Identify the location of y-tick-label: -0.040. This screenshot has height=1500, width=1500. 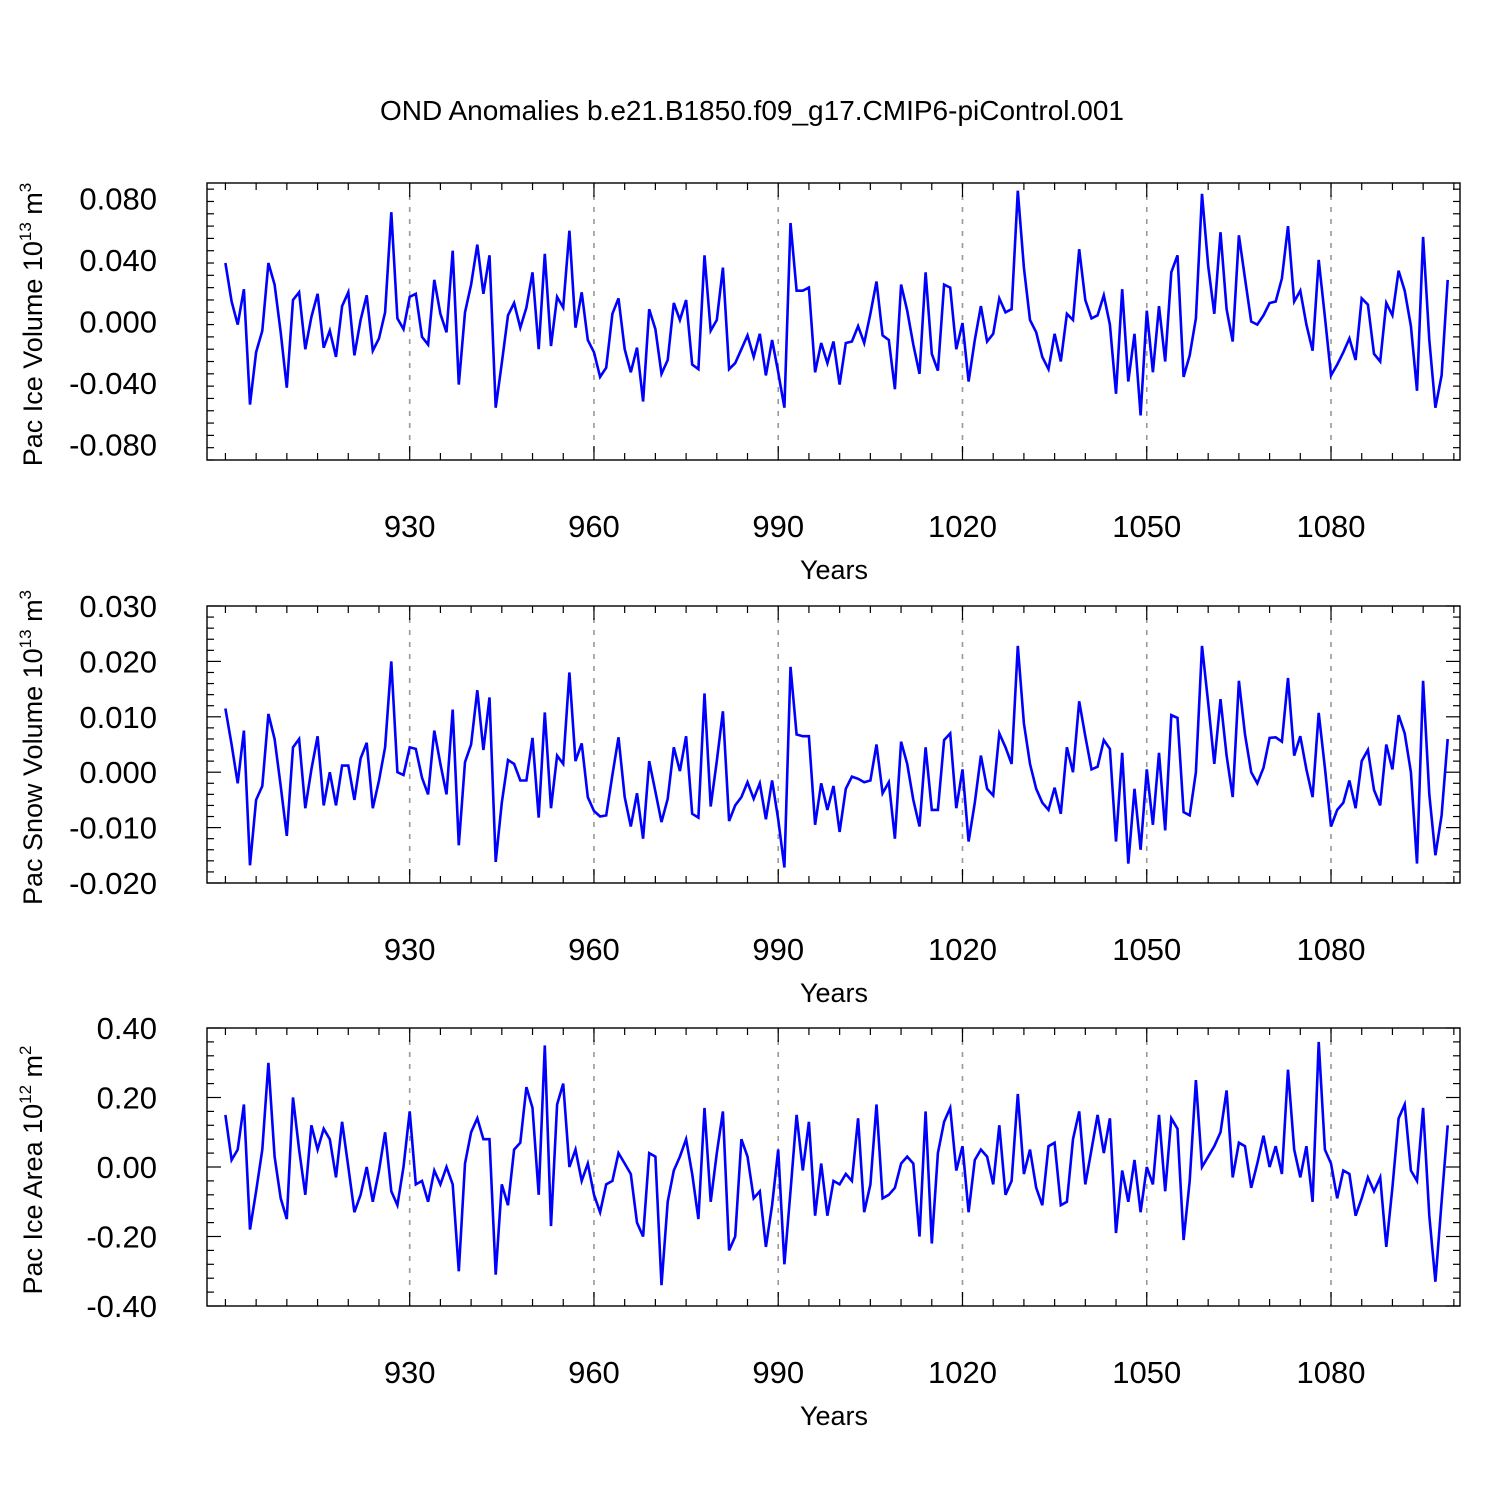
(113, 383).